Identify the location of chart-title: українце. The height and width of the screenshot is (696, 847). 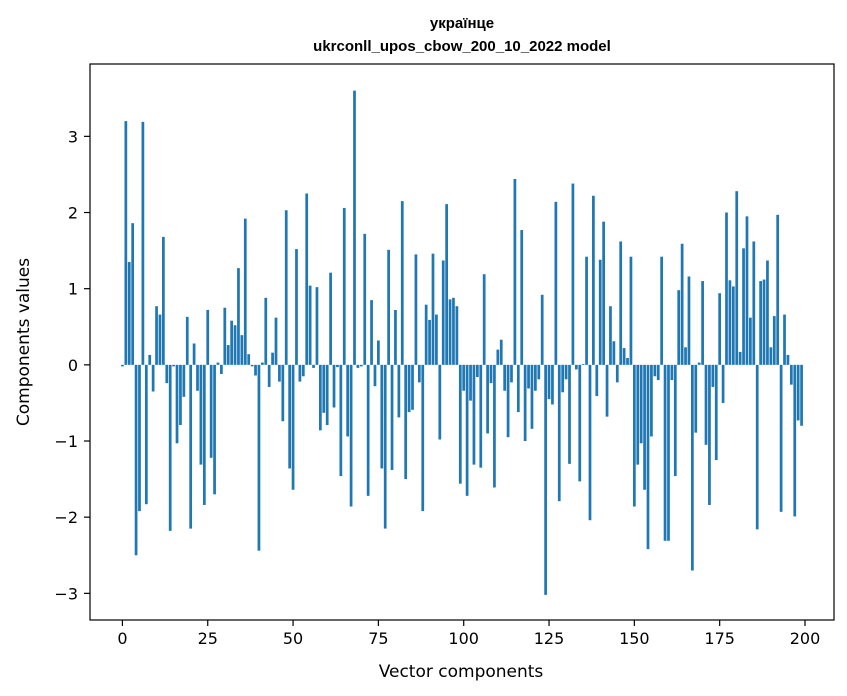
(462, 23).